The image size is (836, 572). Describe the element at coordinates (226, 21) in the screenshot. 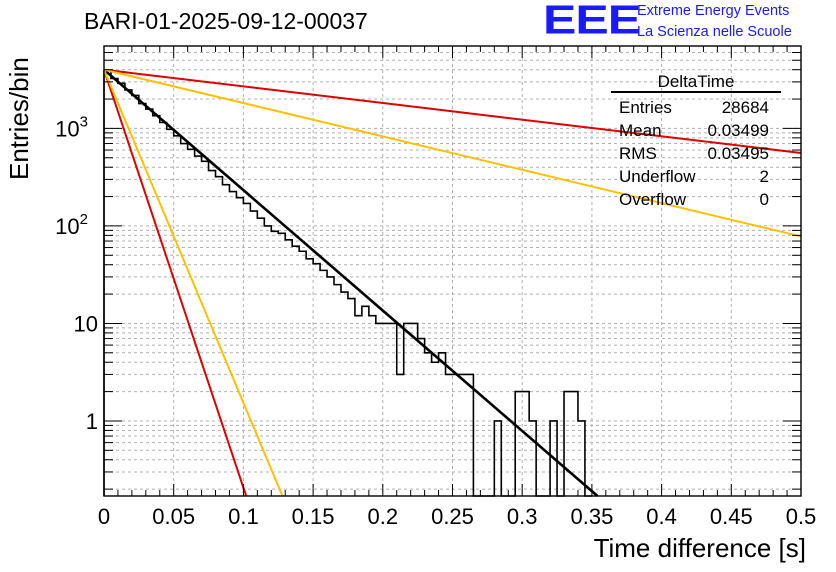

I see `chart-title: BARI-01-2025-09-12-00037` at that location.